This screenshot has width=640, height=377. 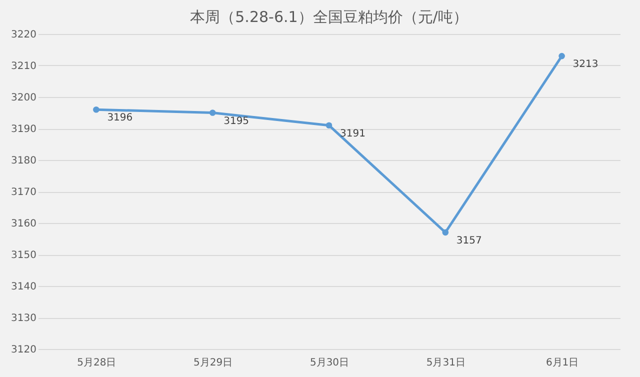 I want to click on y-tick-label: 3160, so click(x=23, y=224).